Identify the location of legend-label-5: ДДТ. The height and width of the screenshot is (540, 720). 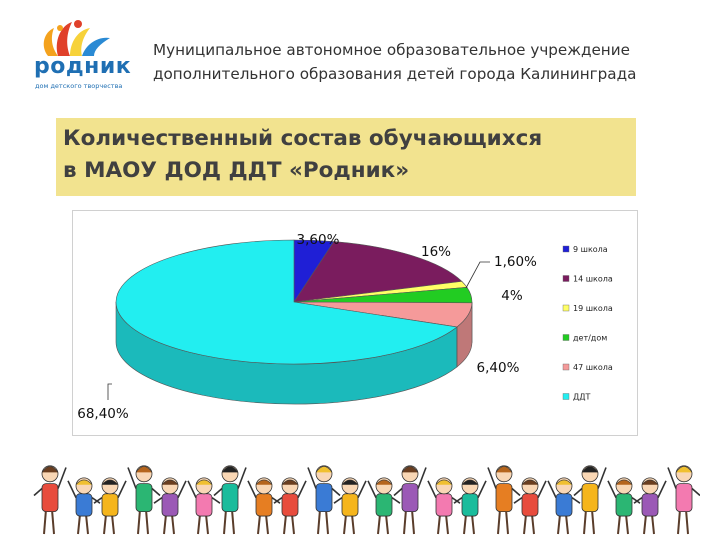
(582, 397).